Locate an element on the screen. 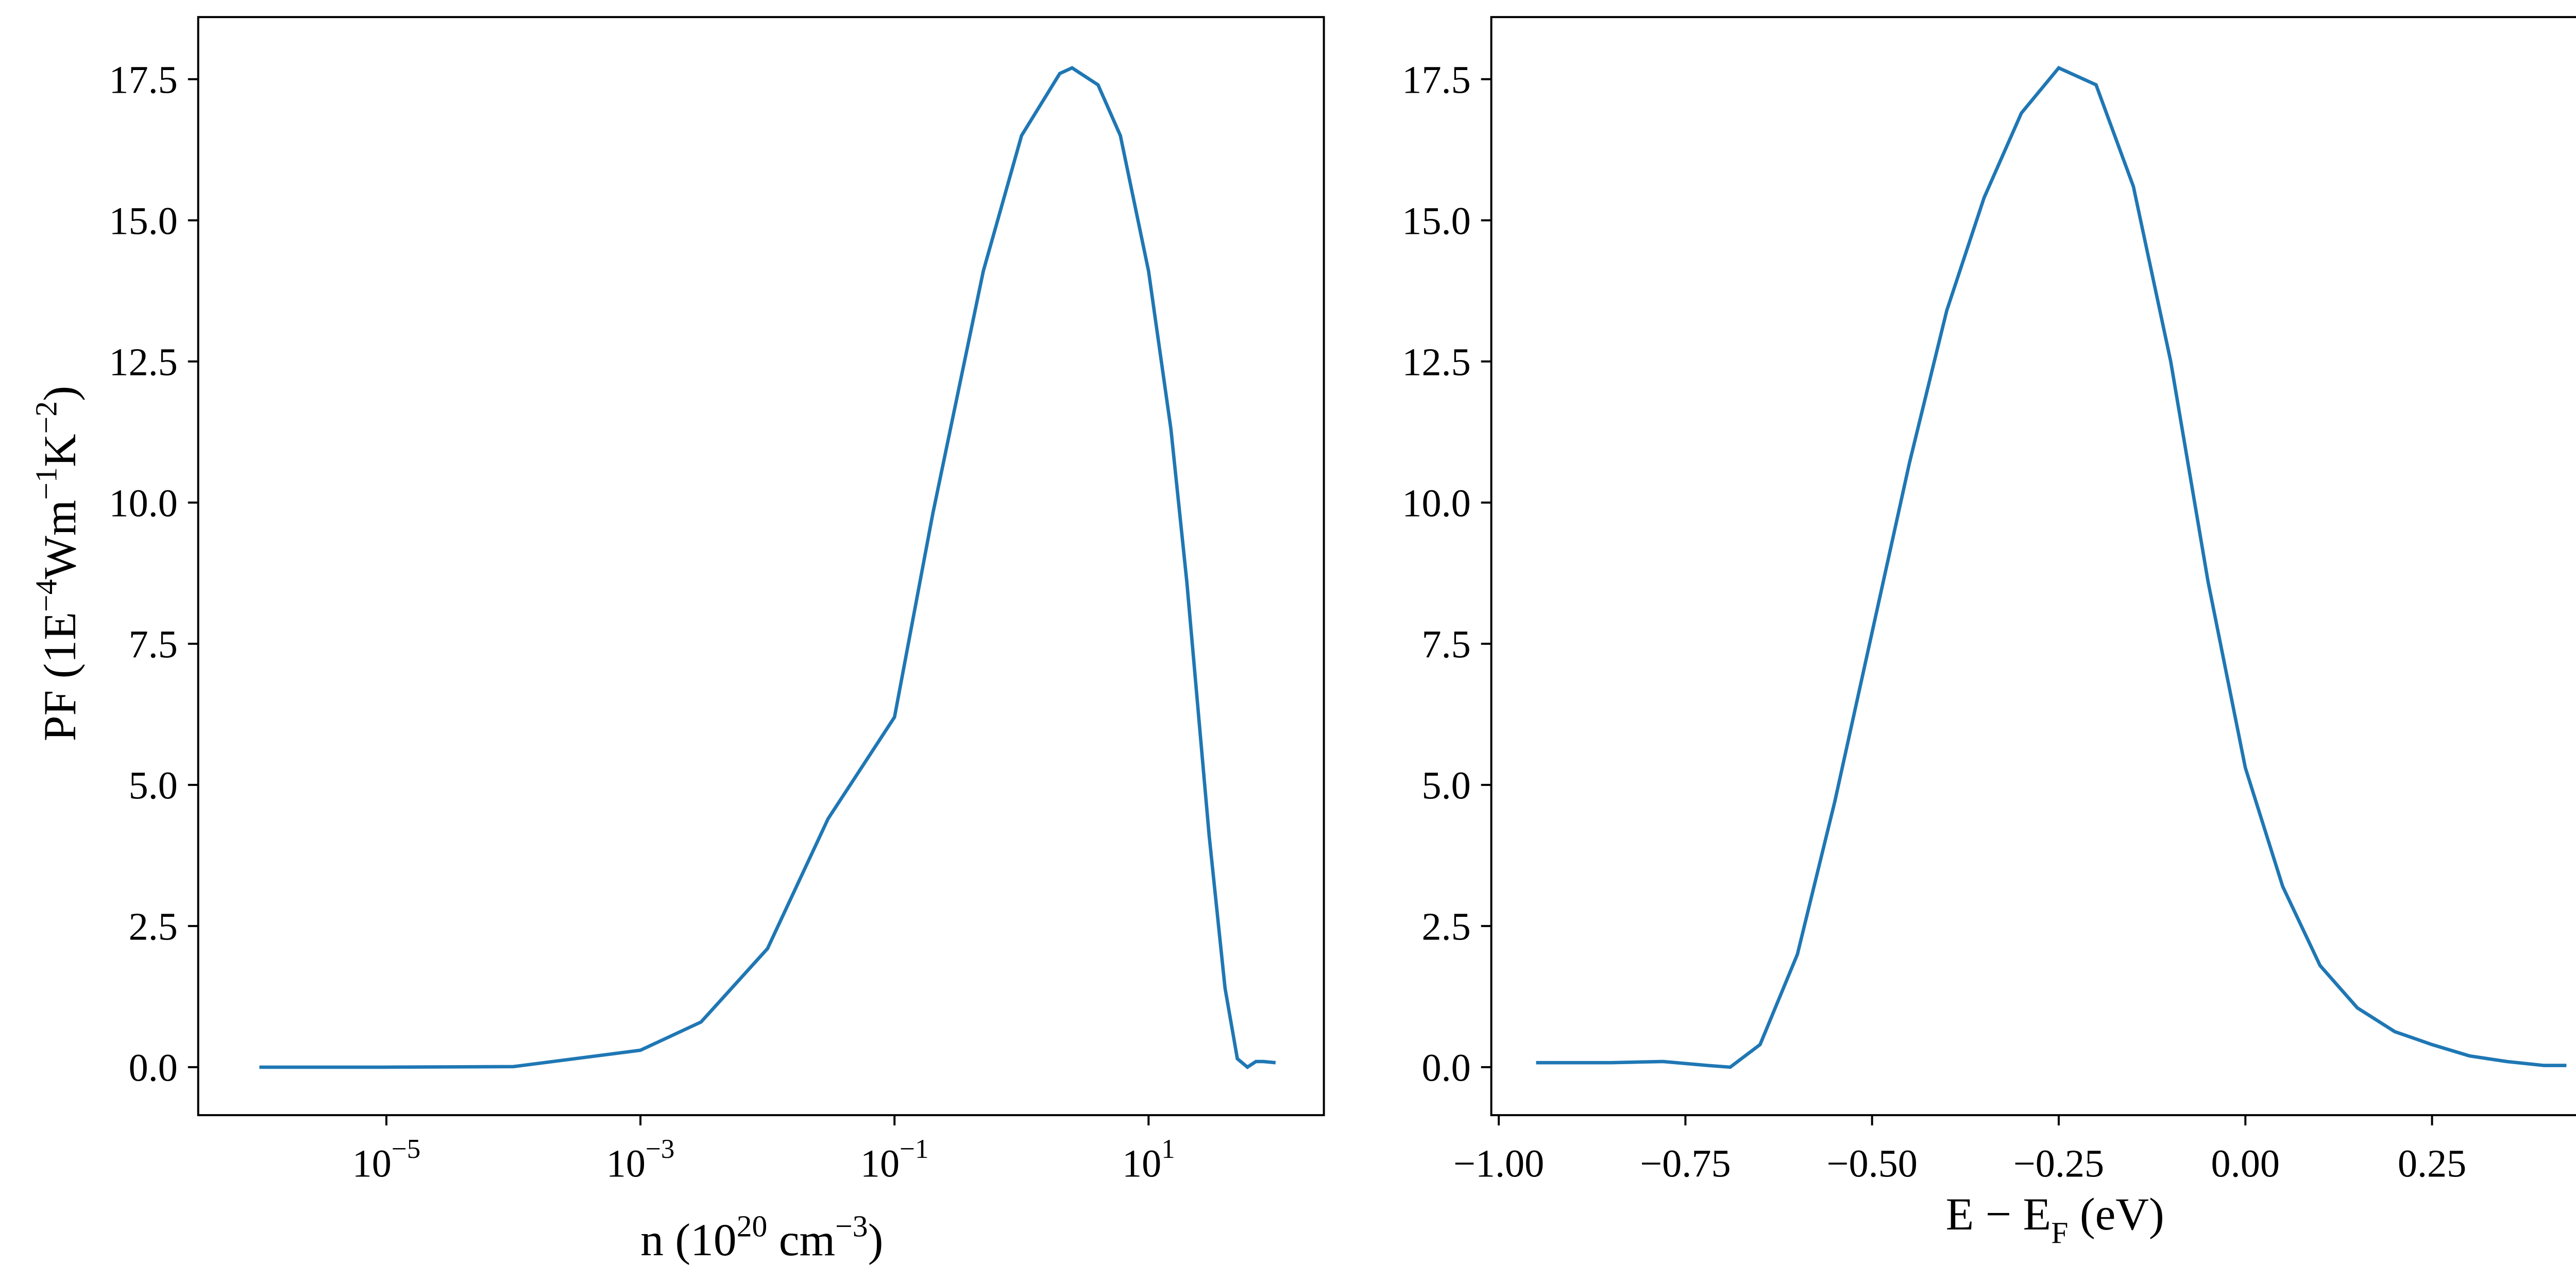 The image size is (2576, 1282). x-tick-label: −0.25 is located at coordinates (2058, 1163).